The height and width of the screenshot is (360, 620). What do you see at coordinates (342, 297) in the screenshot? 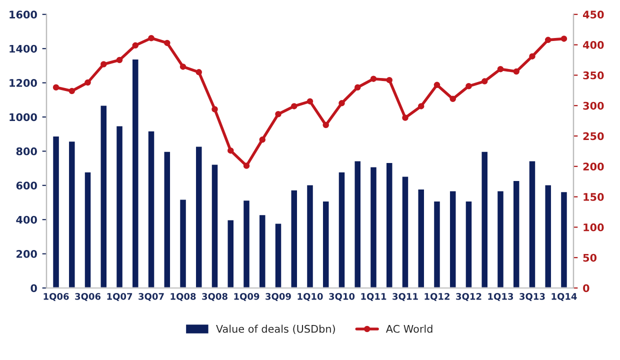
I see `x-tick-label: 3Q10` at bounding box center [342, 297].